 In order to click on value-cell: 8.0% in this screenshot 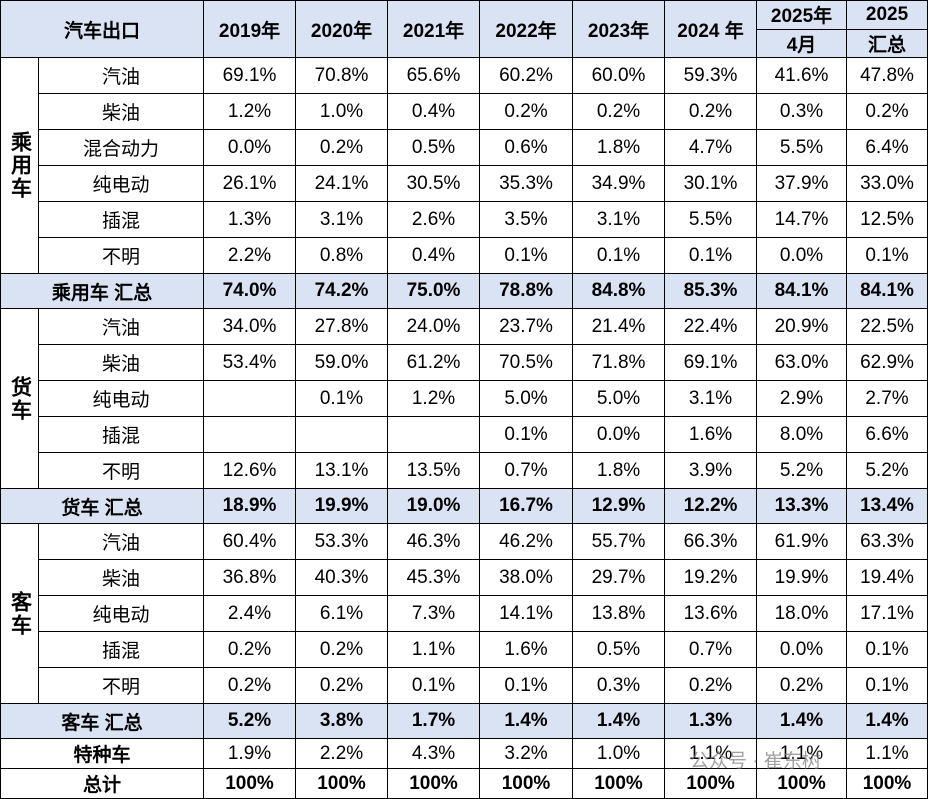, I will do `click(802, 434)`.